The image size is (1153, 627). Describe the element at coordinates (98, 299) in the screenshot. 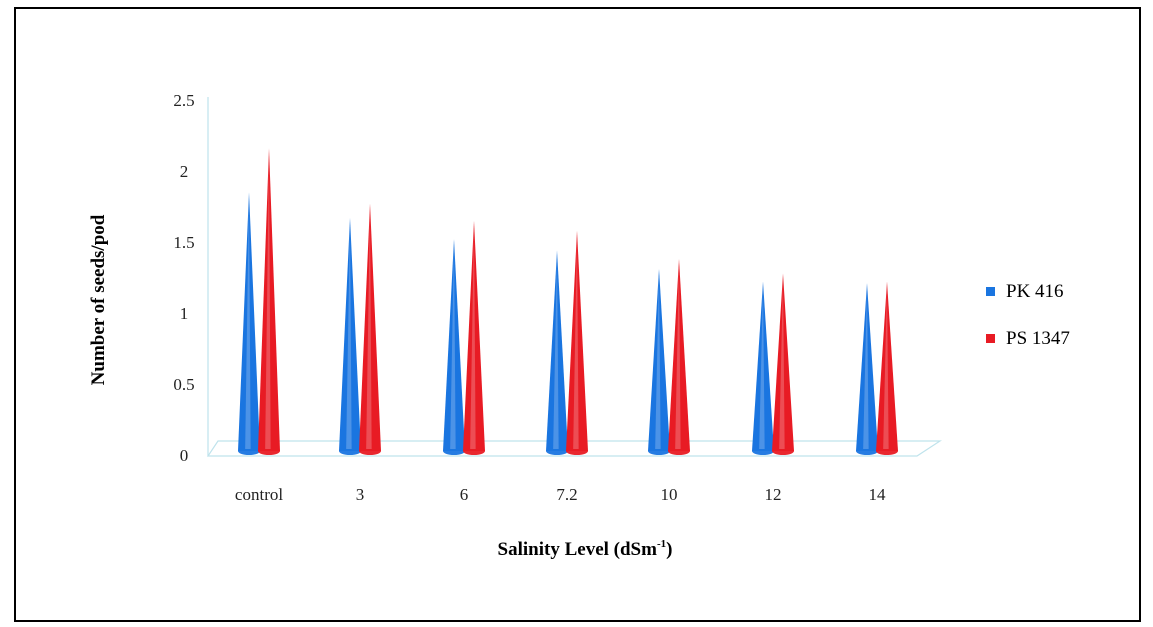

I see `y-axis-label: Number of seeds/pod` at that location.